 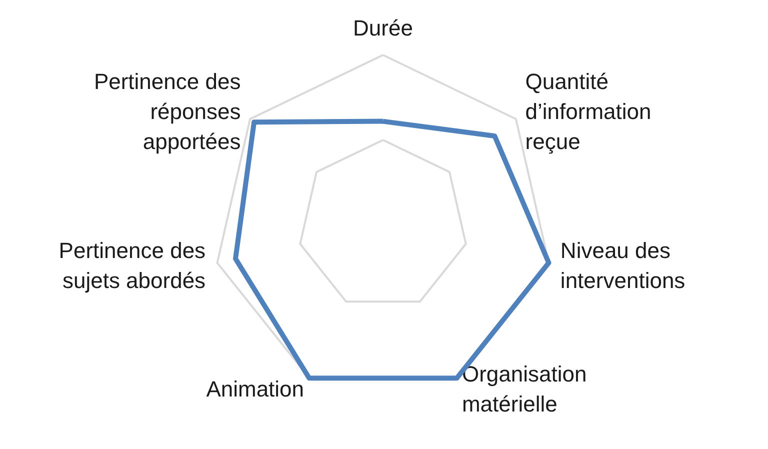 What do you see at coordinates (383, 28) in the screenshot?
I see `spoke-label: Durée` at bounding box center [383, 28].